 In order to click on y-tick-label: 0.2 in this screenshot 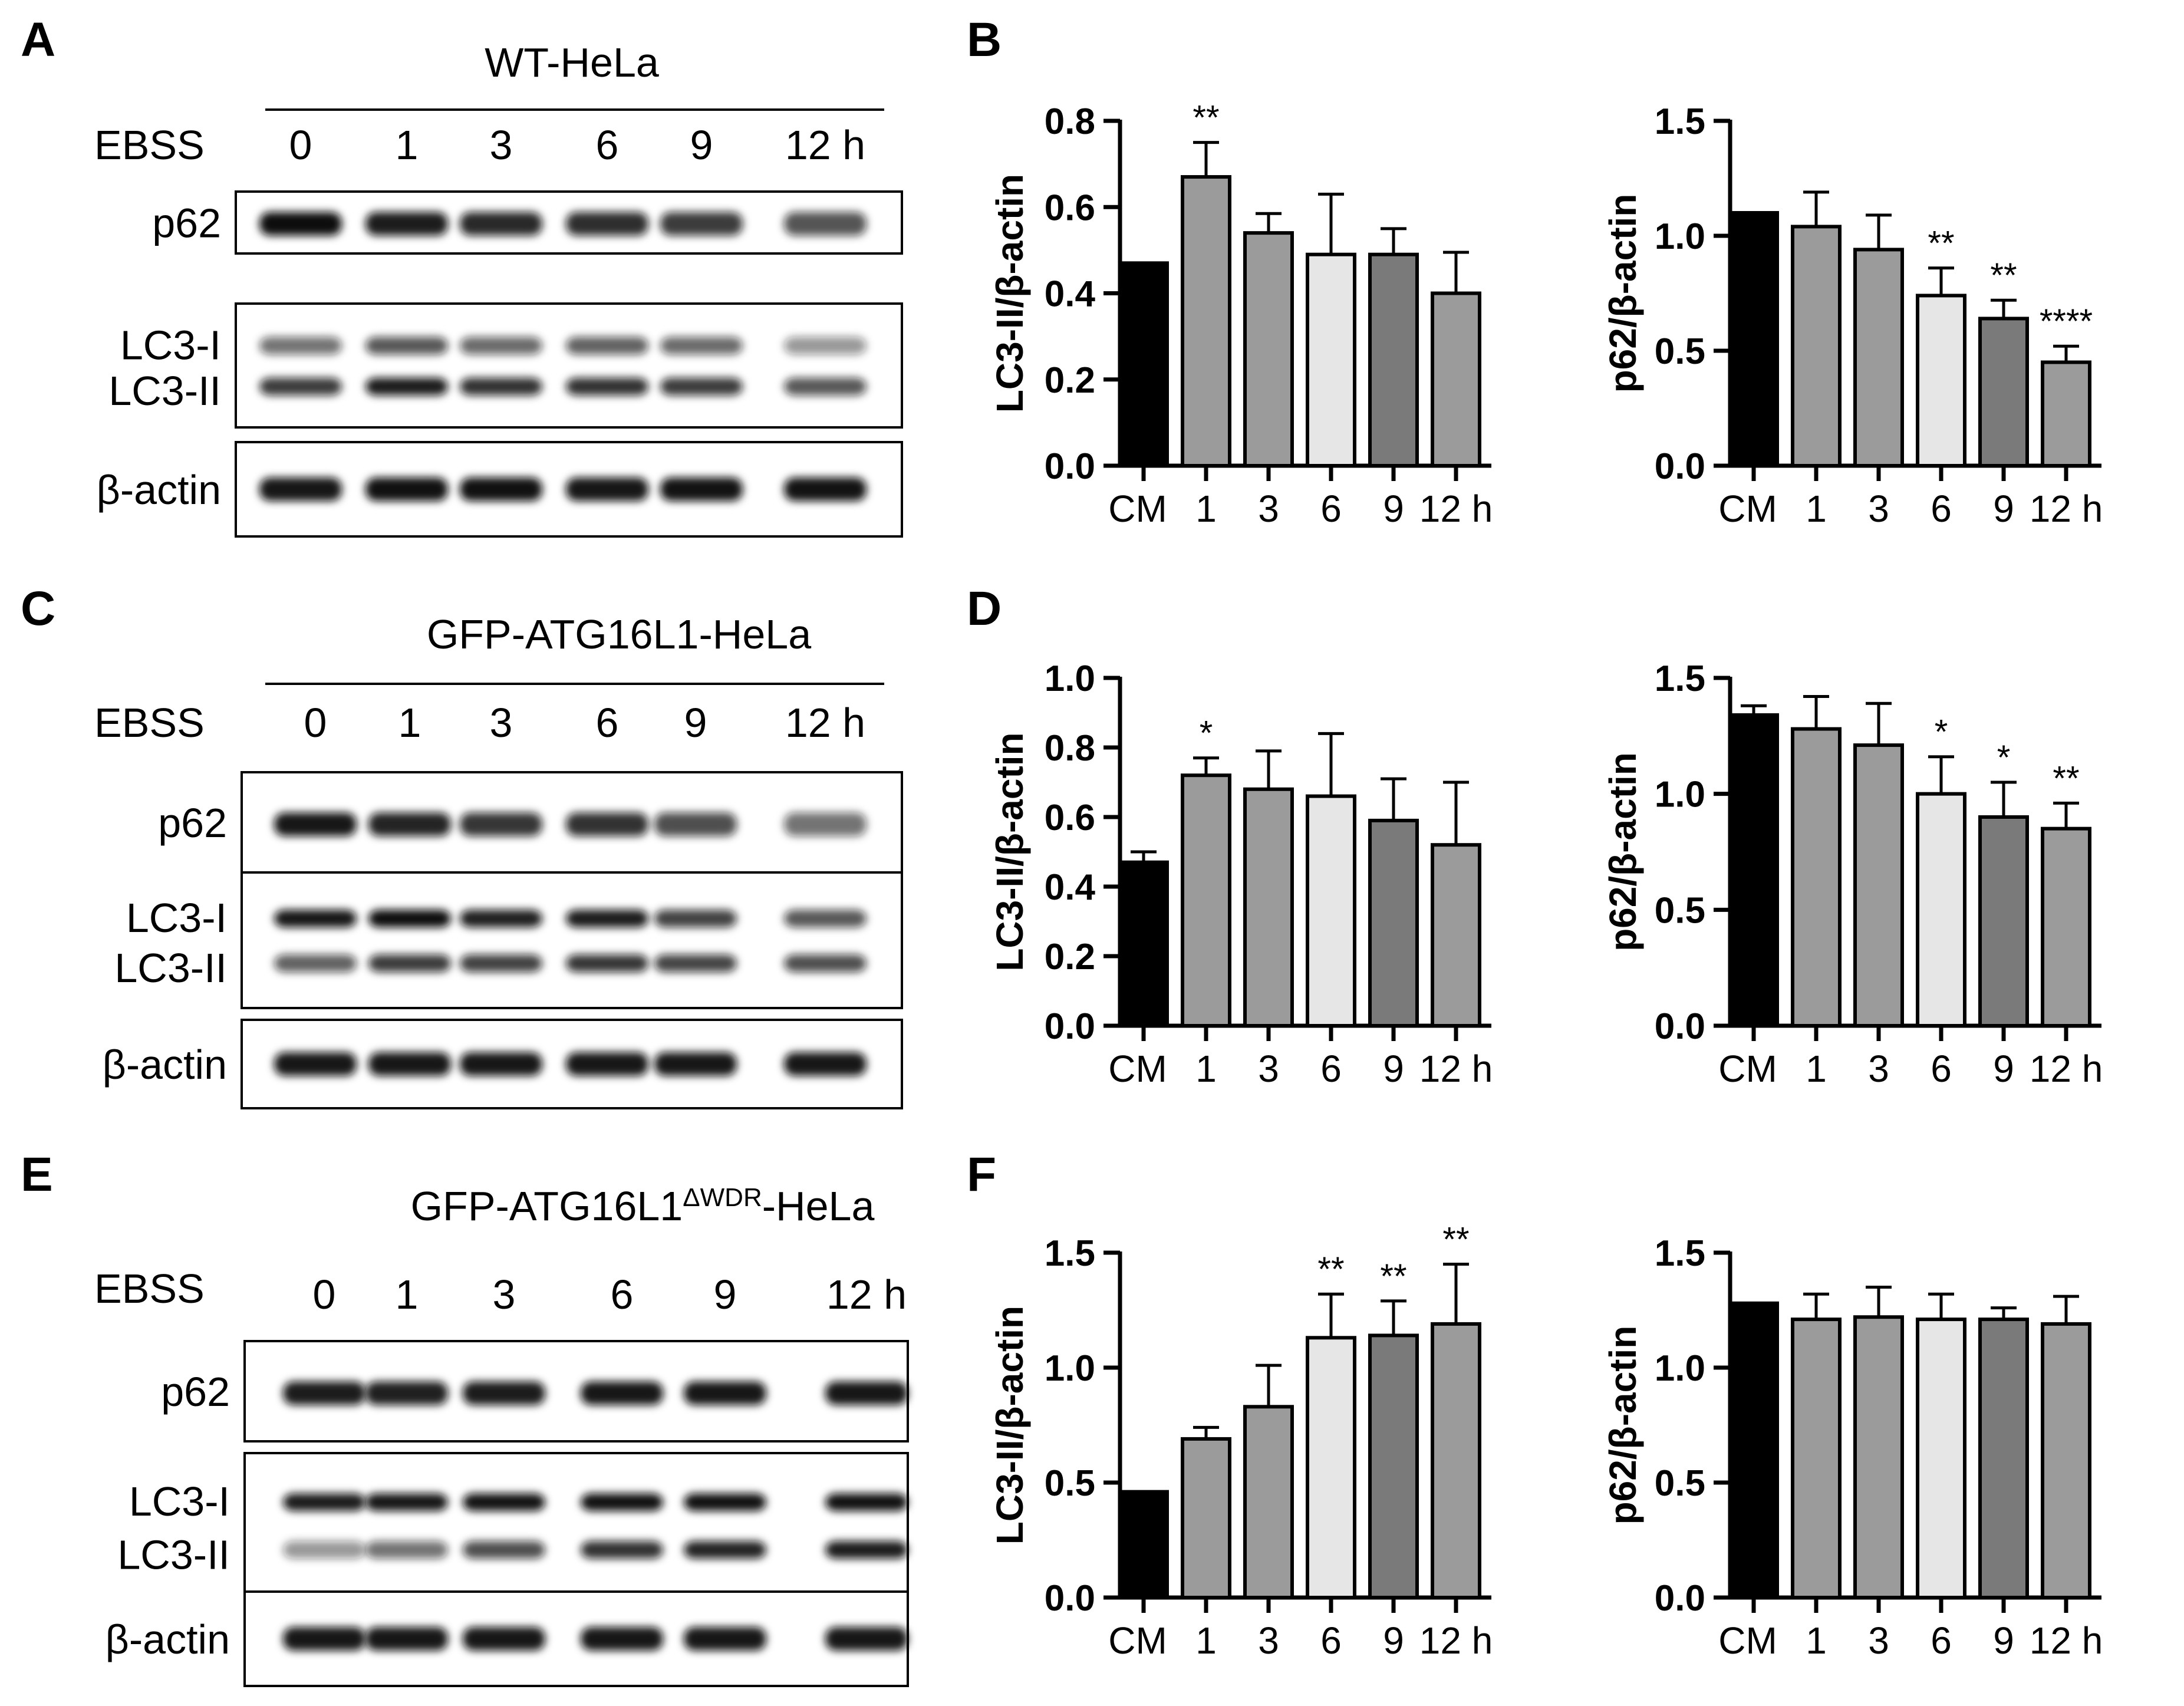, I will do `click(1070, 380)`.